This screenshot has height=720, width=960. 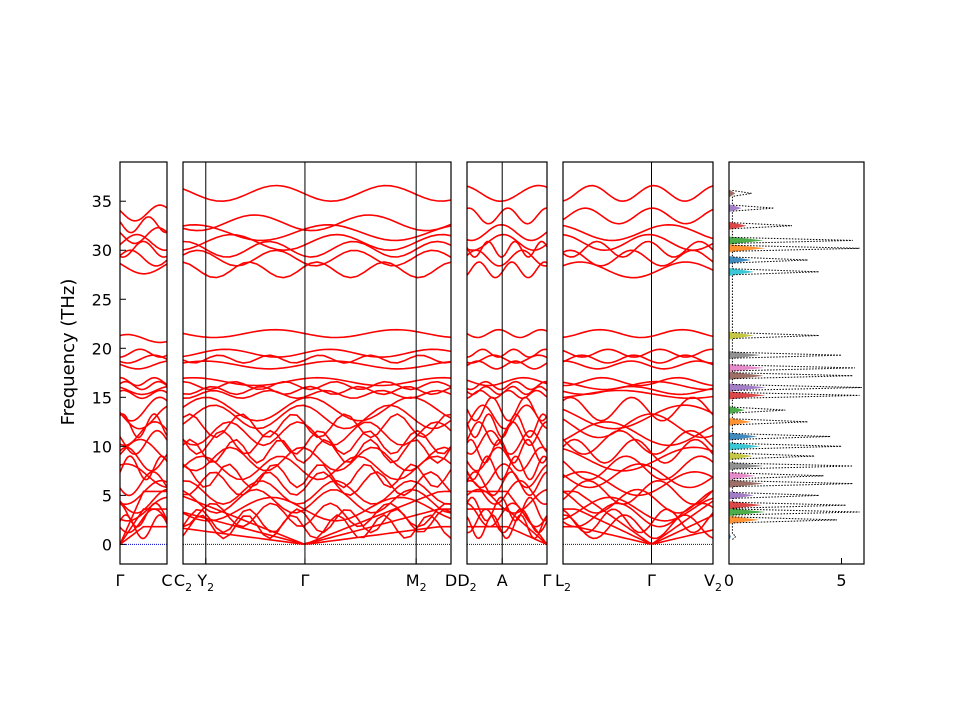 What do you see at coordinates (502, 580) in the screenshot?
I see `x-tick-label: A` at bounding box center [502, 580].